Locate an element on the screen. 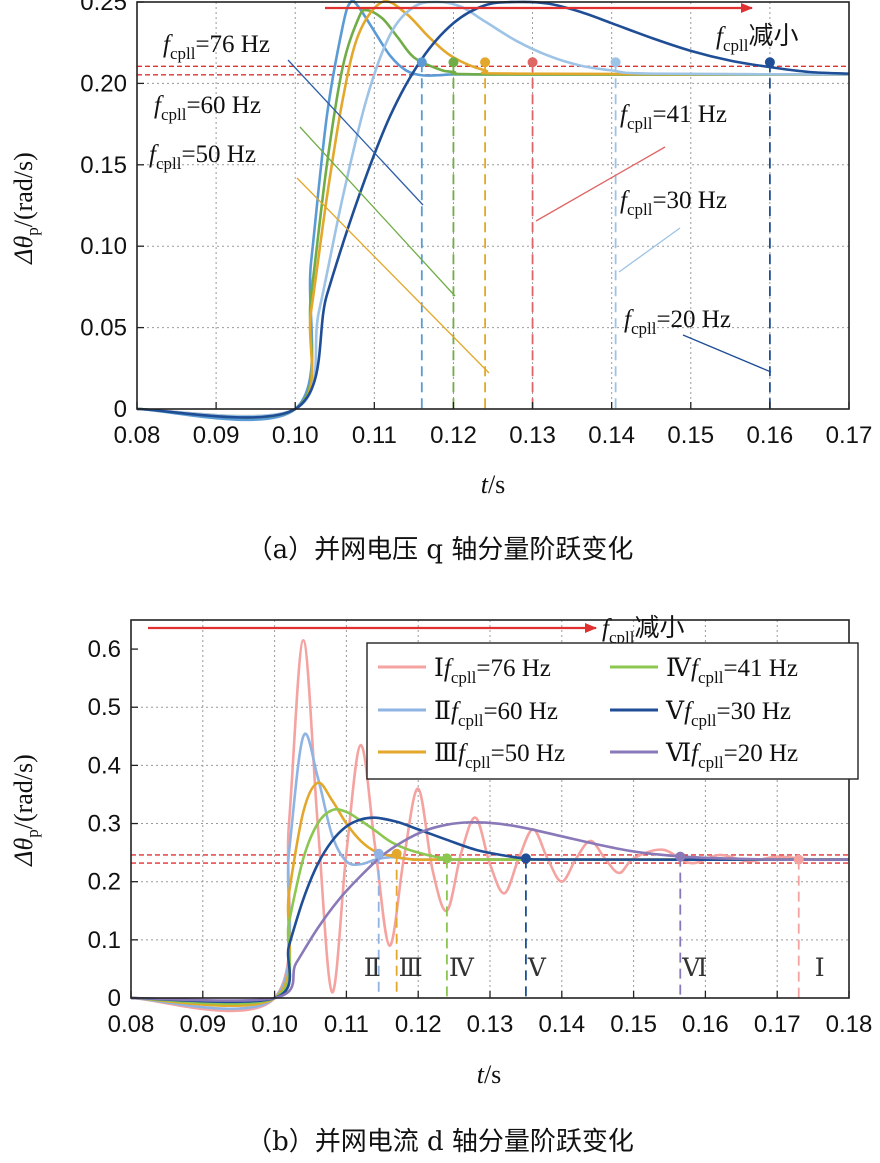  legend-label-1: Ⅱfcpll=60 Hz is located at coordinates (496, 714).